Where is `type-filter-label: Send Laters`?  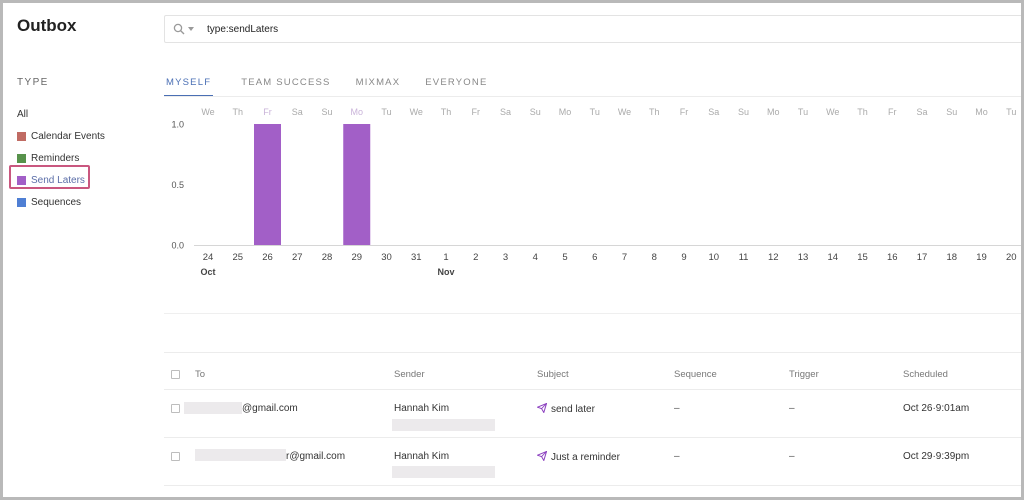 type-filter-label: Send Laters is located at coordinates (58, 180).